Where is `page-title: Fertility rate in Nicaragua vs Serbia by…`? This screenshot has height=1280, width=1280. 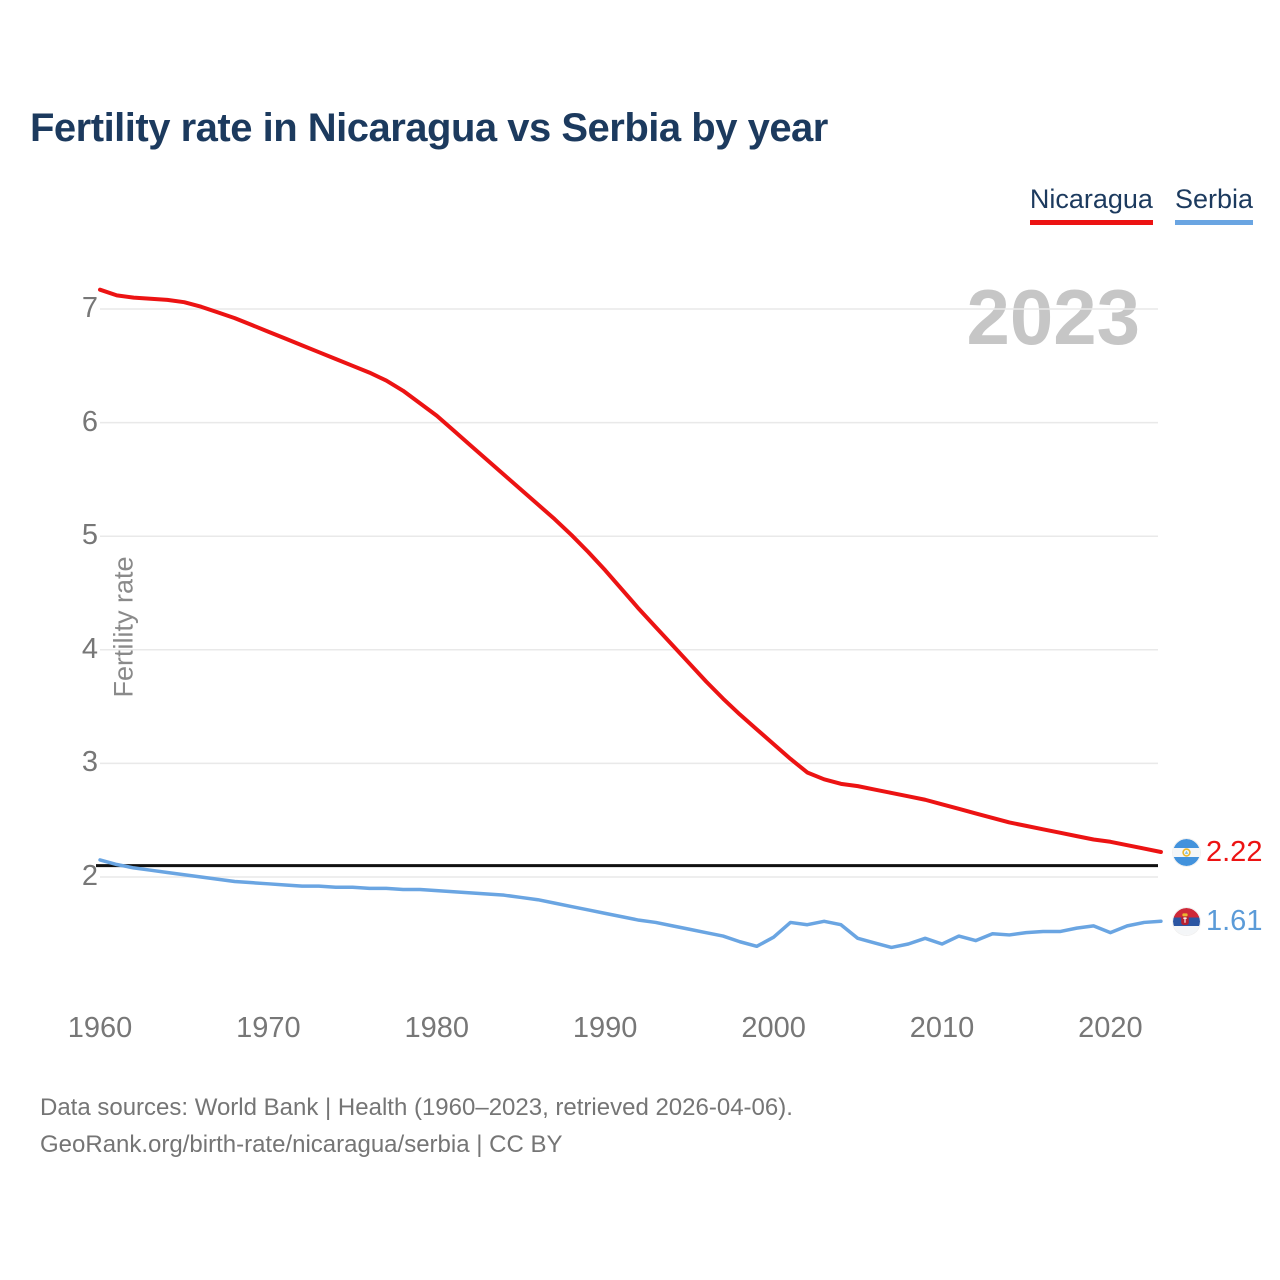
page-title: Fertility rate in Nicaragua vs Serbia by… is located at coordinates (429, 128).